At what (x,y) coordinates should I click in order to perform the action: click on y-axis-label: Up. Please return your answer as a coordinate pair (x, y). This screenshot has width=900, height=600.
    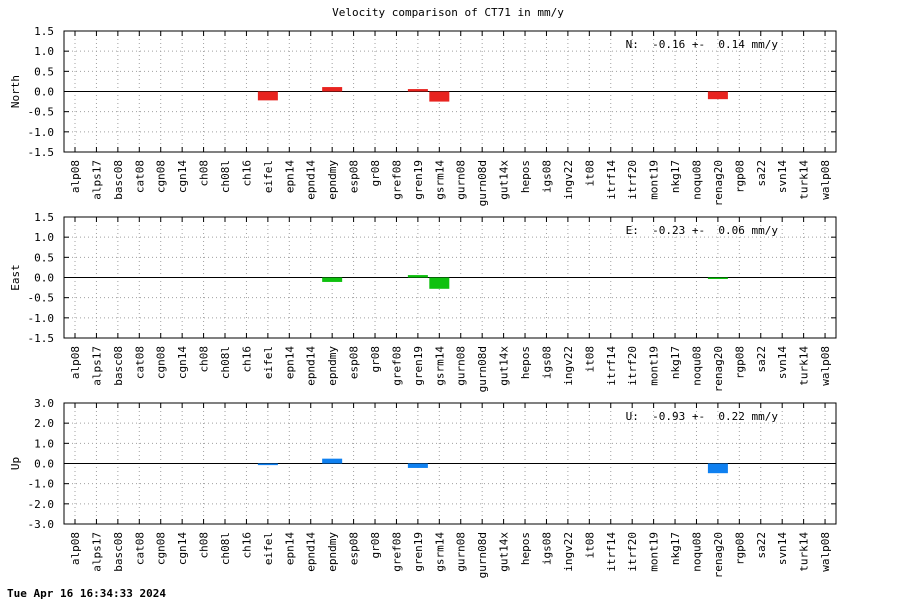
    Looking at the image, I should click on (15, 463).